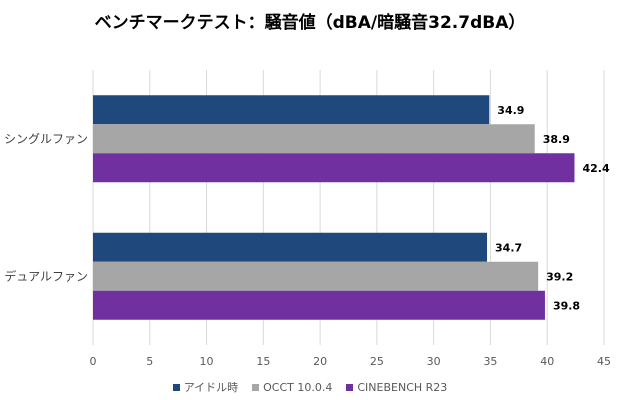  I want to click on x-tick-label: 40, so click(547, 361).